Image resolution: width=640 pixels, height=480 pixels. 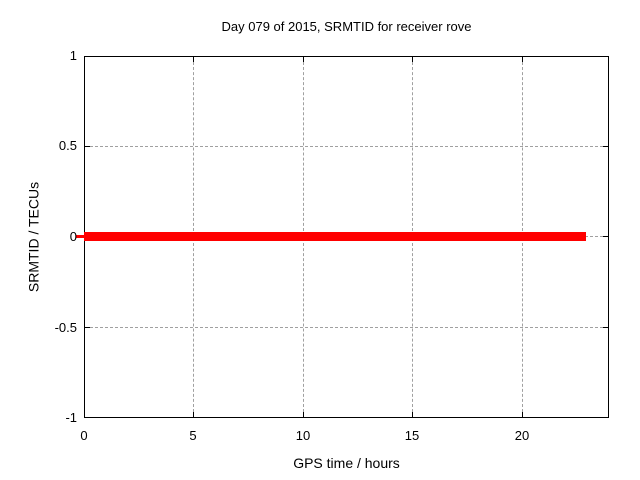 I want to click on y-tick-label-1: 1, so click(x=73, y=55).